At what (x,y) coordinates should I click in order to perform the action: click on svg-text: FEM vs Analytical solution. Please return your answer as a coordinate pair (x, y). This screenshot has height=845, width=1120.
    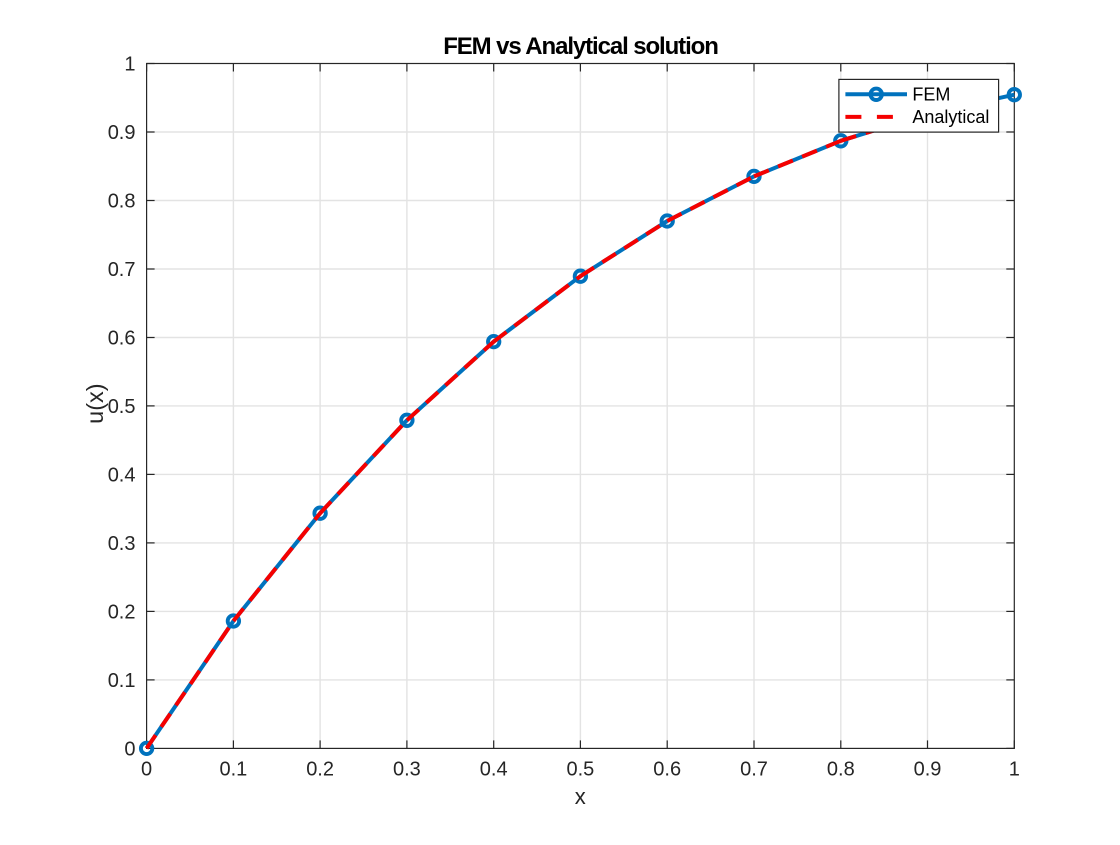
    Looking at the image, I should click on (580, 46).